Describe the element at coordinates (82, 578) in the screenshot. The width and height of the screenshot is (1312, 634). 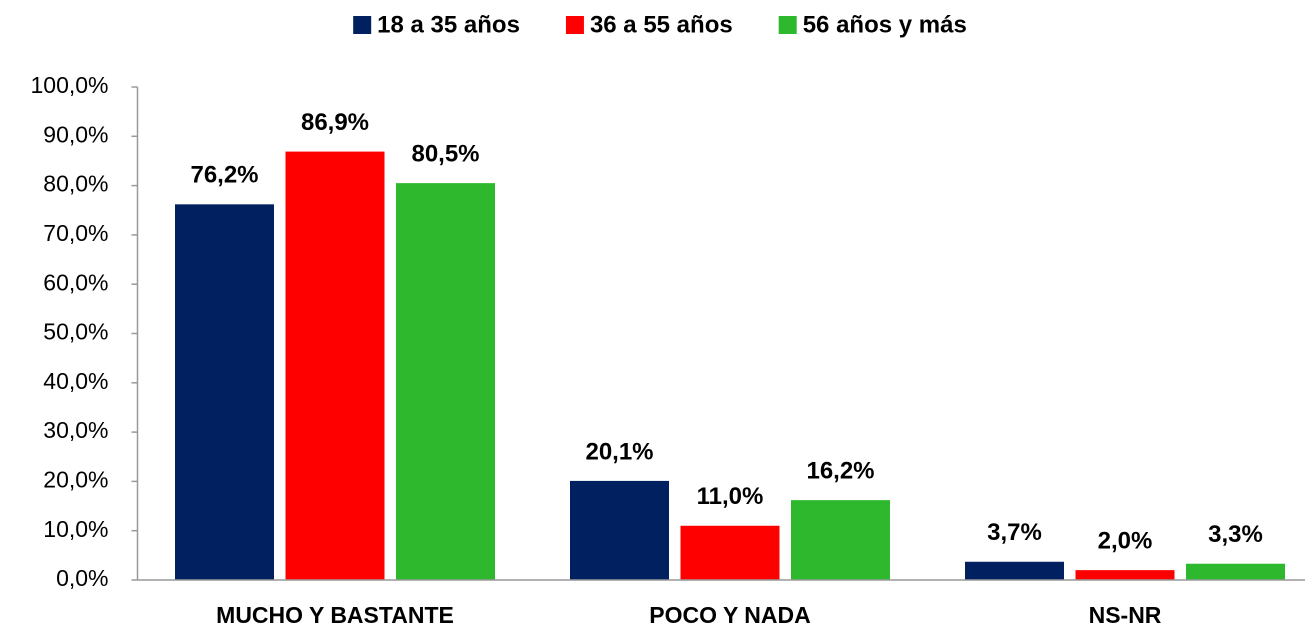
I see `y-tick-label: 0,0%` at that location.